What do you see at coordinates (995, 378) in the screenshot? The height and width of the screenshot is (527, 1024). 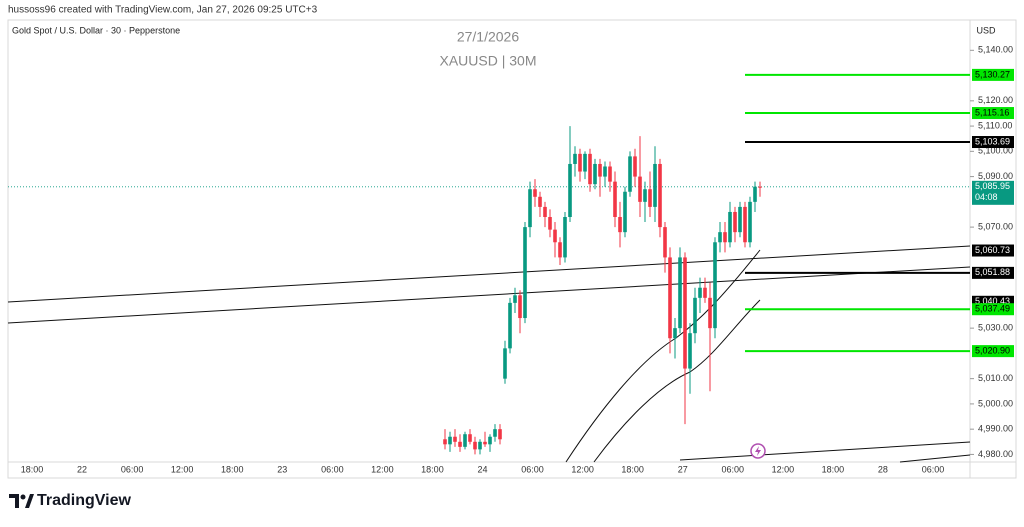 I see `y-tick-label: 5,010.00` at bounding box center [995, 378].